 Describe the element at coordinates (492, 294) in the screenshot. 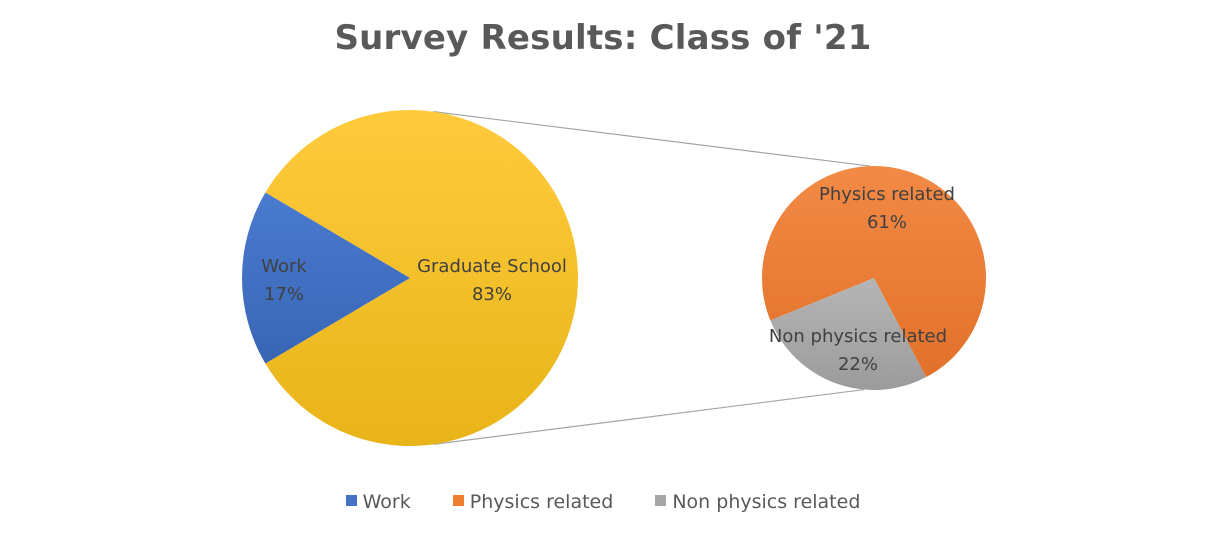

I see `slice-graduate-school-value-label: 83%` at that location.